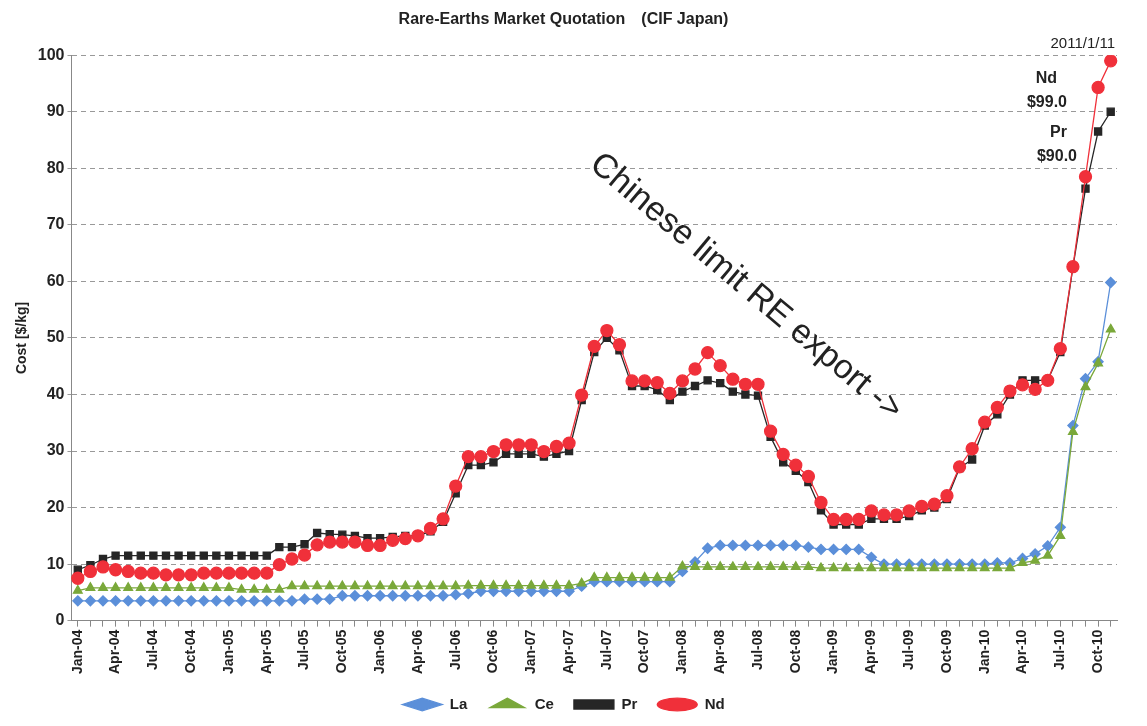 This screenshot has width=1147, height=726. What do you see at coordinates (190, 651) in the screenshot?
I see `x-tick-label: Oct-04` at bounding box center [190, 651].